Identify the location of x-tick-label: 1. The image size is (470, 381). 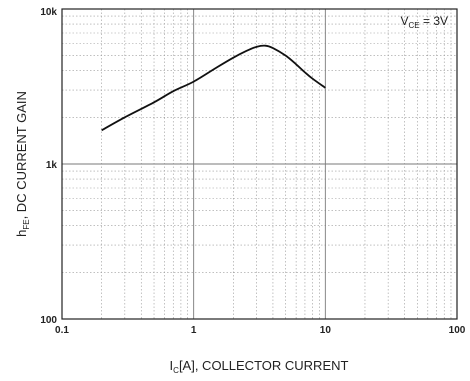
(194, 330).